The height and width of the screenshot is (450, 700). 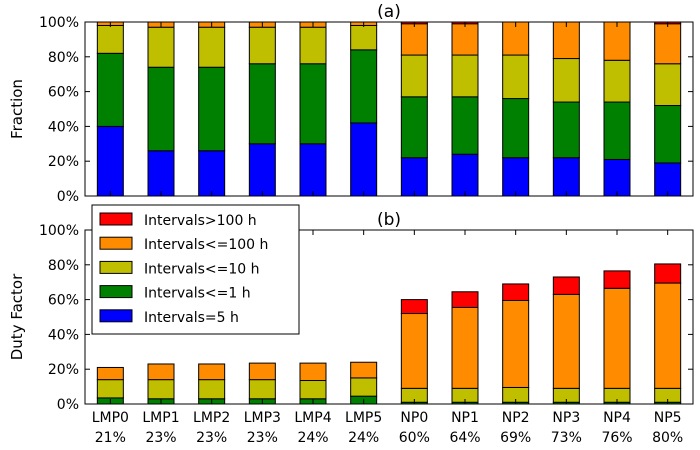 I want to click on y-tick-label-b-4: 80%, so click(x=63, y=266).